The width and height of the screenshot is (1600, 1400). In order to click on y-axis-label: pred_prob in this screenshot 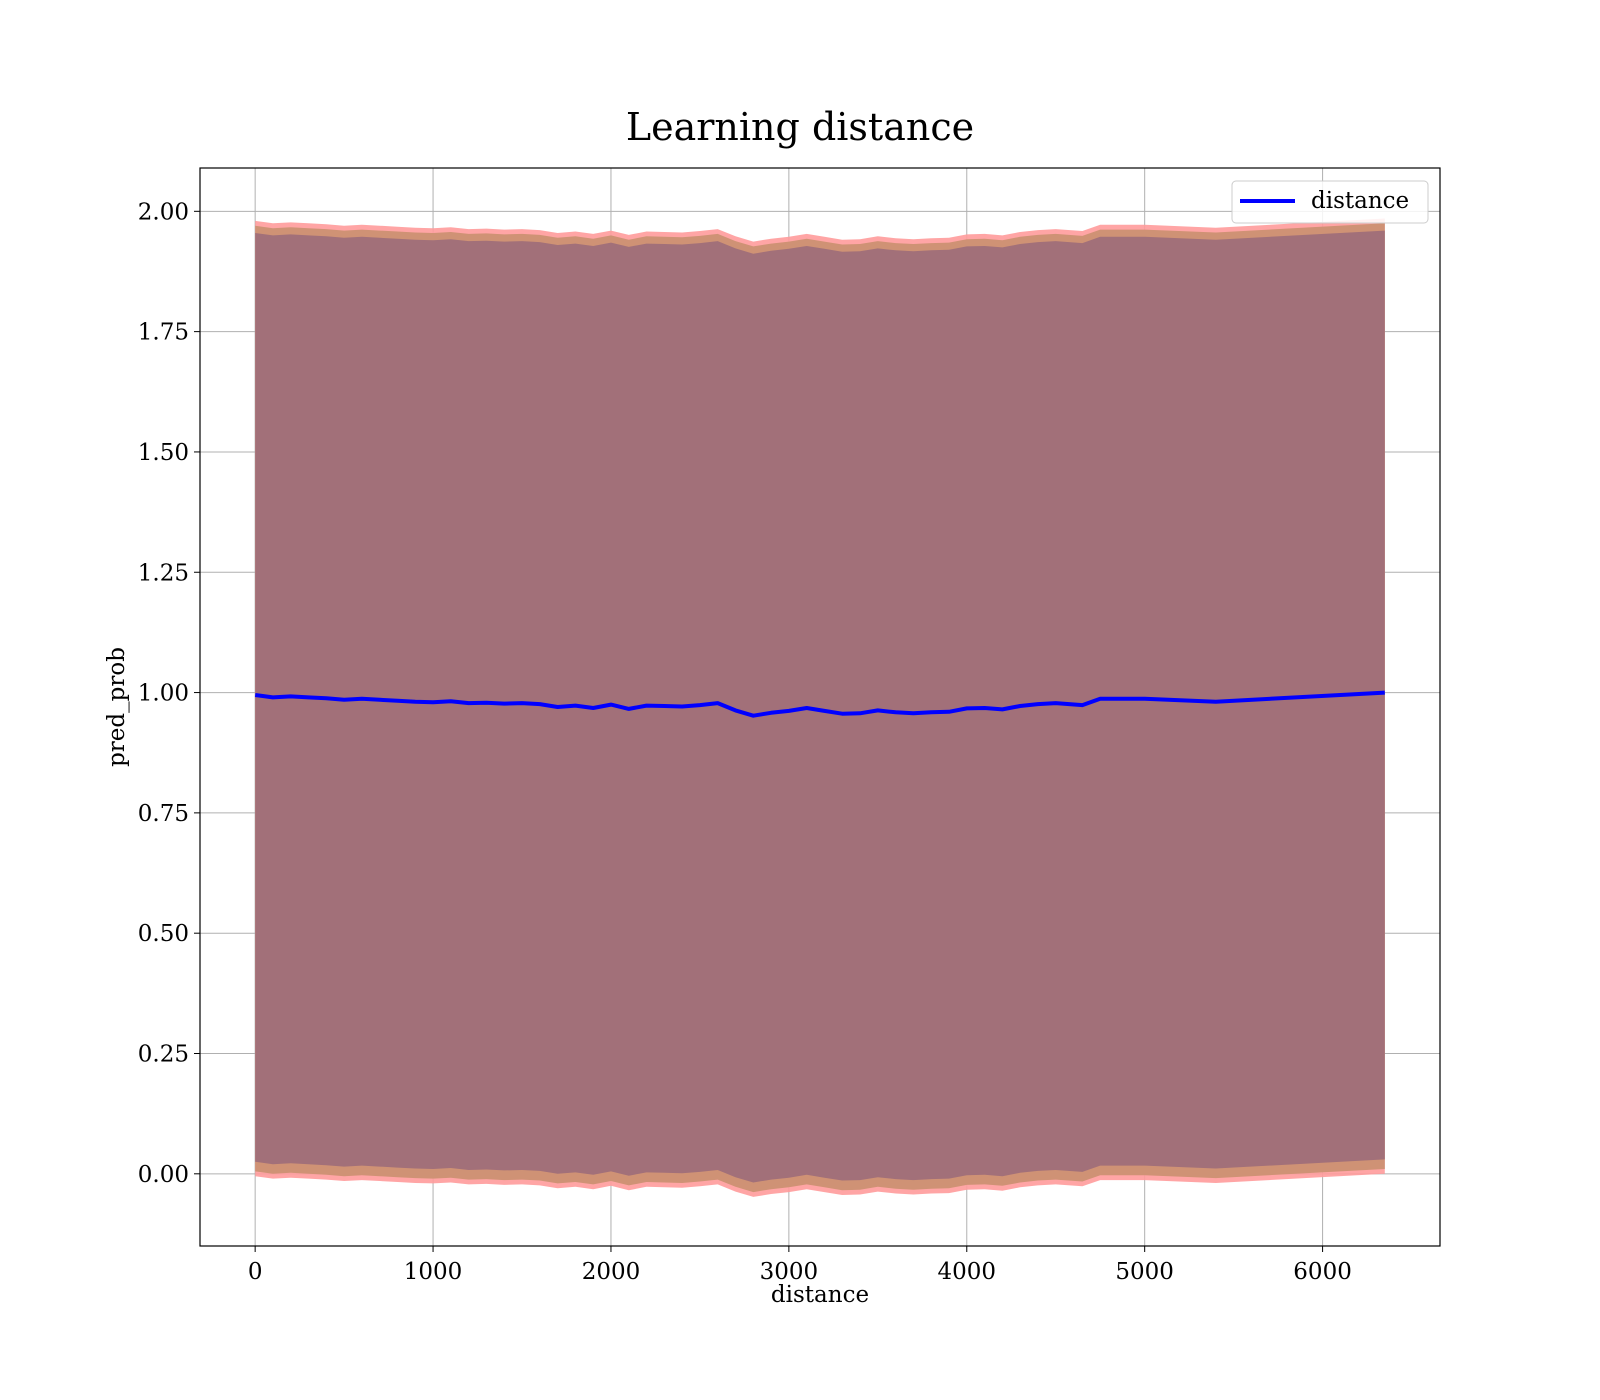, I will do `click(117, 707)`.